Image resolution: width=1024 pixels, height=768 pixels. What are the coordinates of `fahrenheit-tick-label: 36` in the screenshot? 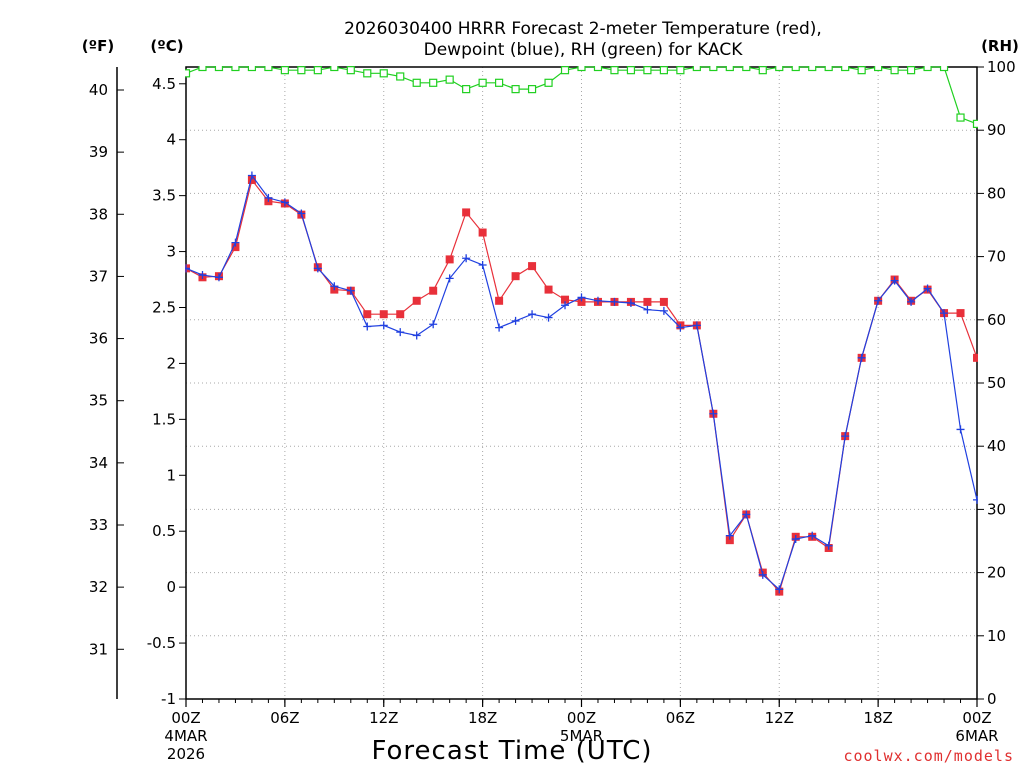 It's located at (98, 339).